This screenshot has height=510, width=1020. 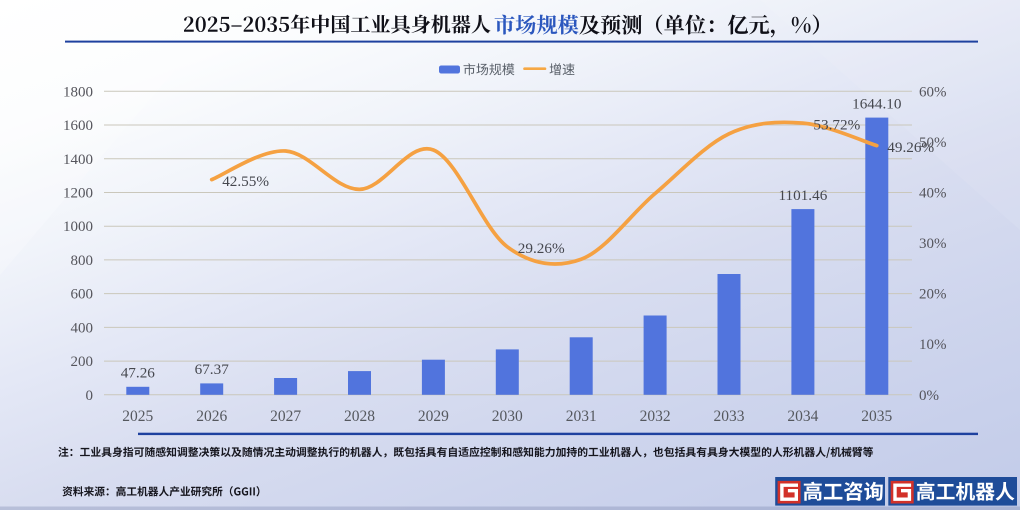 I want to click on svg-text: 1000, so click(x=78, y=227).